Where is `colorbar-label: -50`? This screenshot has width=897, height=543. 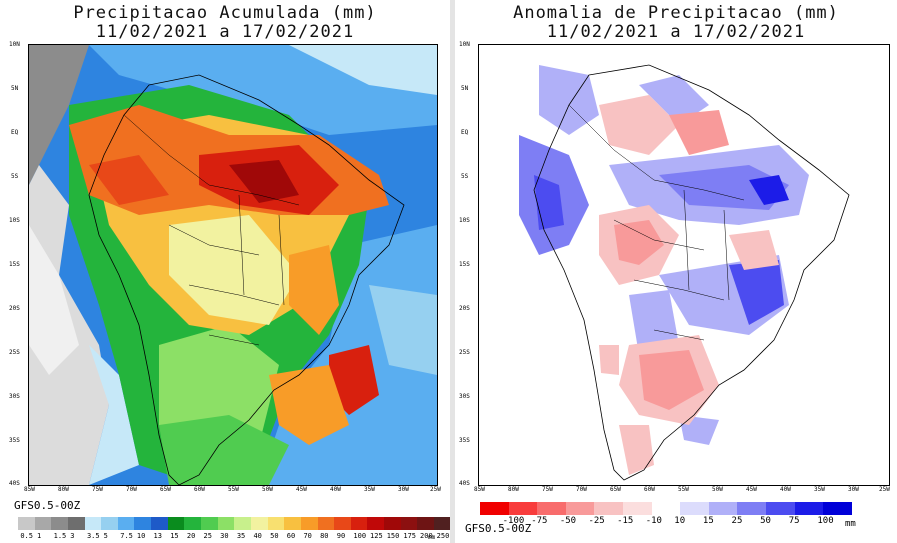
colorbar-label: -50 is located at coordinates (568, 521).